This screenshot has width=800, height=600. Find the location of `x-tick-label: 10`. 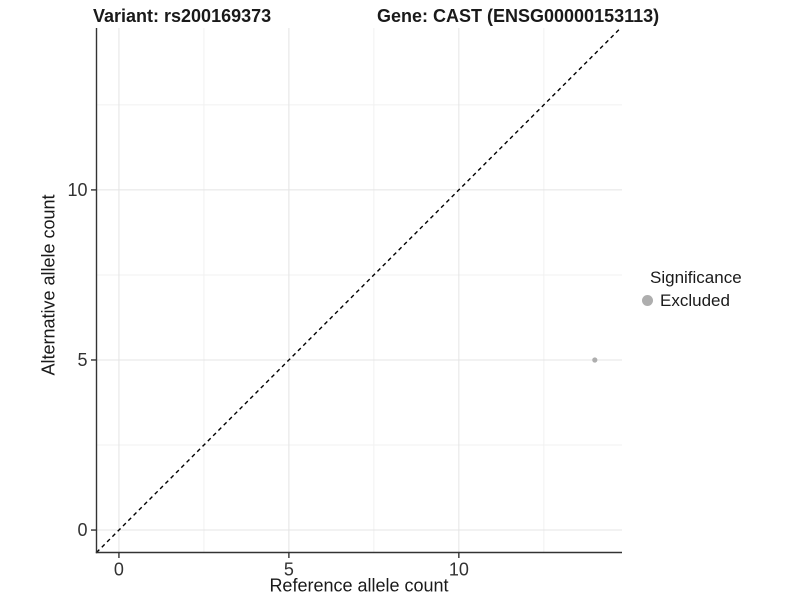

x-tick-label: 10 is located at coordinates (459, 570).